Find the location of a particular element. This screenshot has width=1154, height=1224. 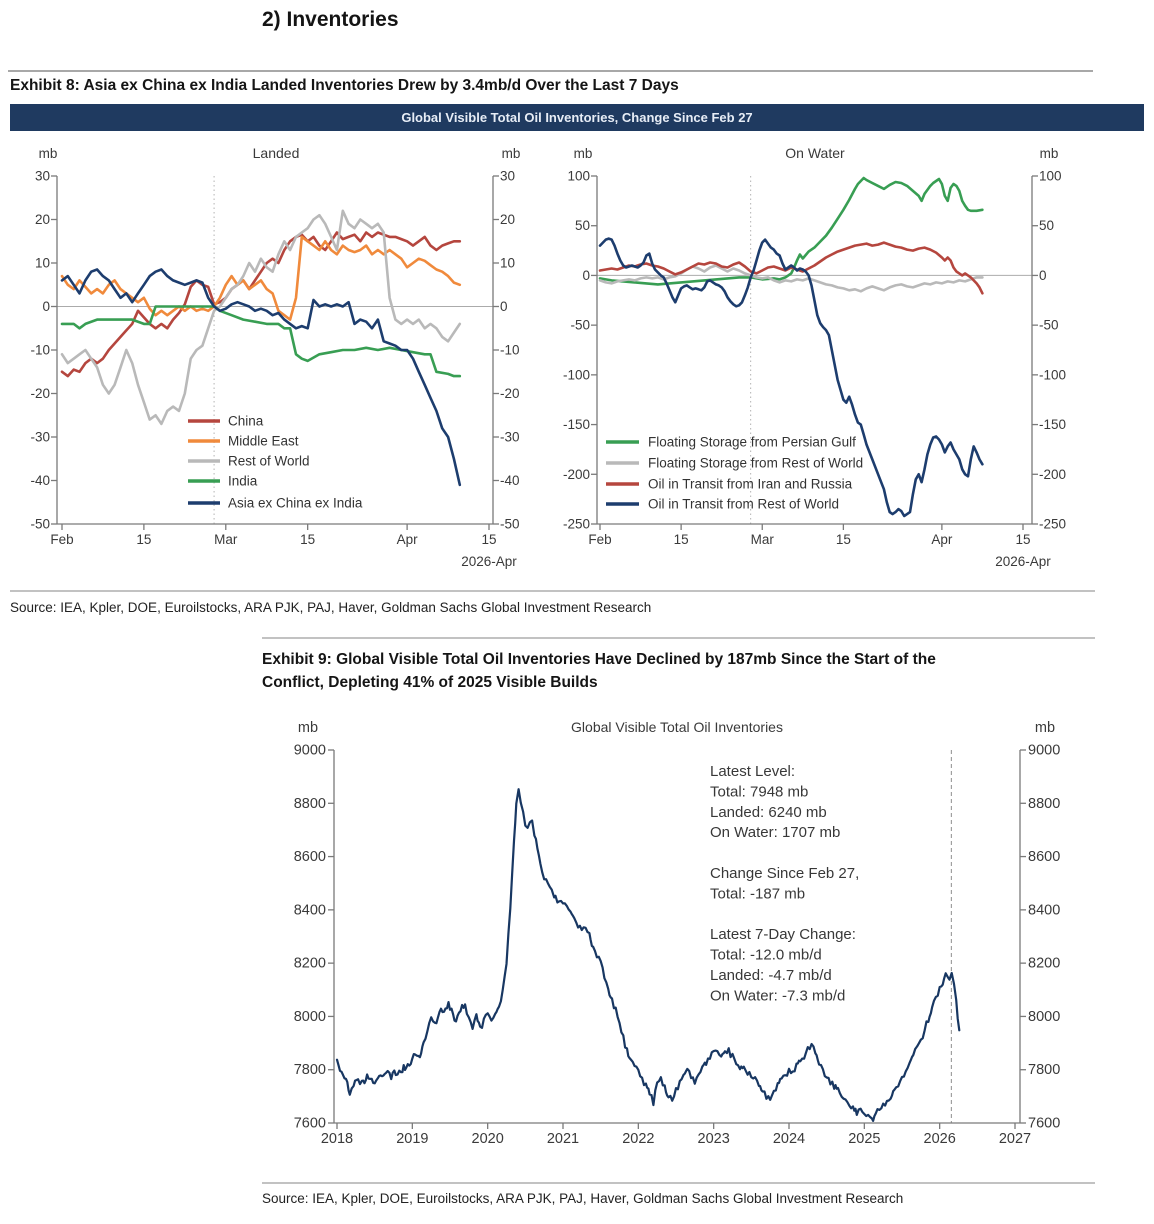

legend-label: Oil in Transit from Iran and Russia is located at coordinates (750, 484).